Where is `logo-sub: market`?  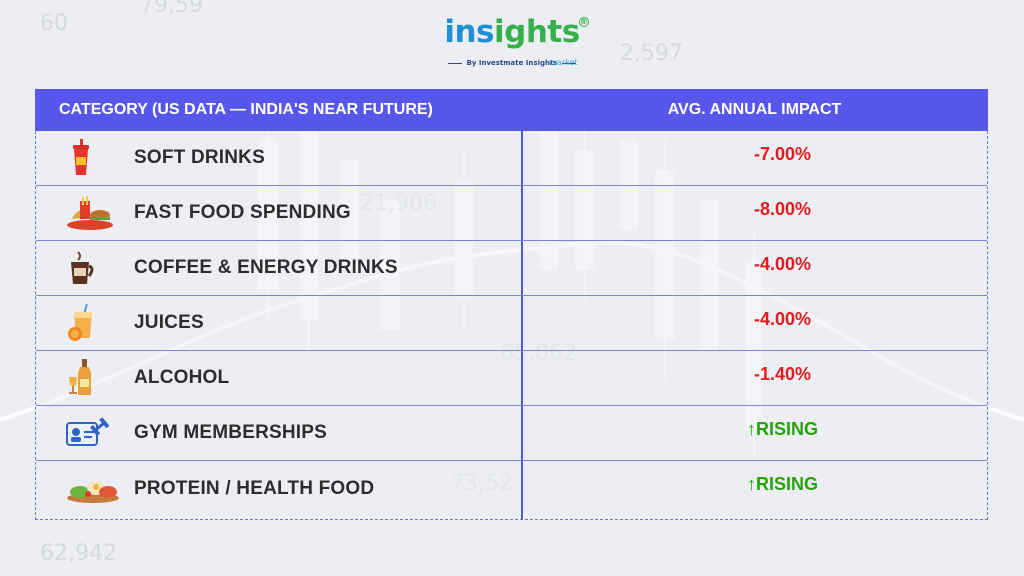 logo-sub: market is located at coordinates (563, 62).